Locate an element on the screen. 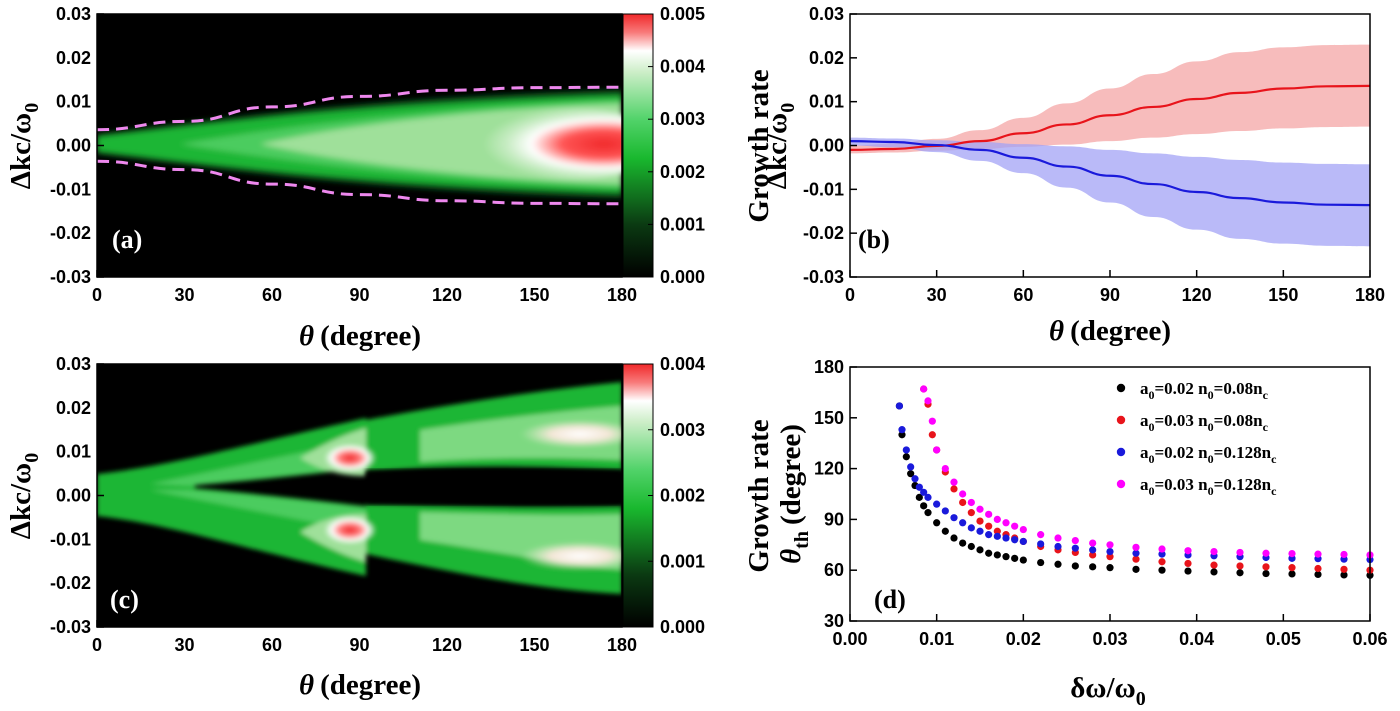 The height and width of the screenshot is (711, 1400). x-tick-label: 0.01 is located at coordinates (936, 639).